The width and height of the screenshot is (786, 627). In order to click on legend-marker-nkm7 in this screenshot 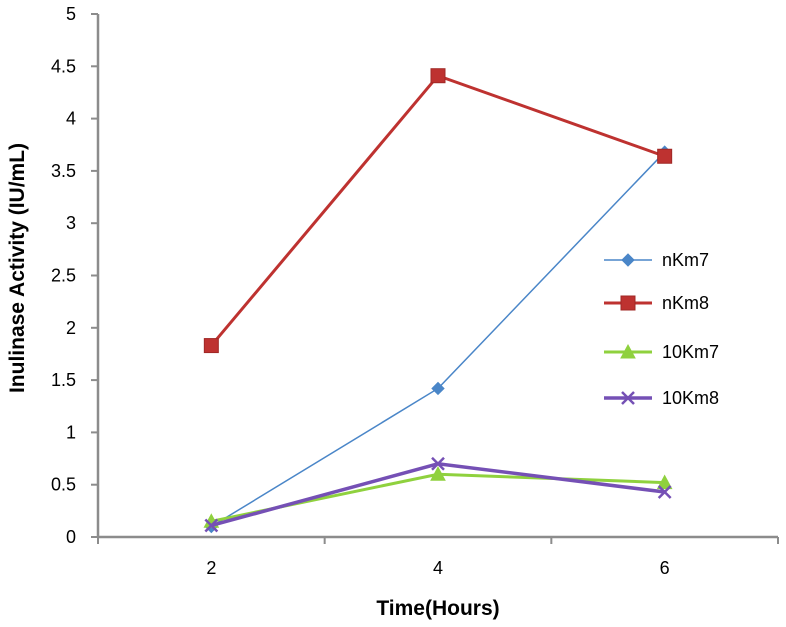, I will do `click(628, 260)`.